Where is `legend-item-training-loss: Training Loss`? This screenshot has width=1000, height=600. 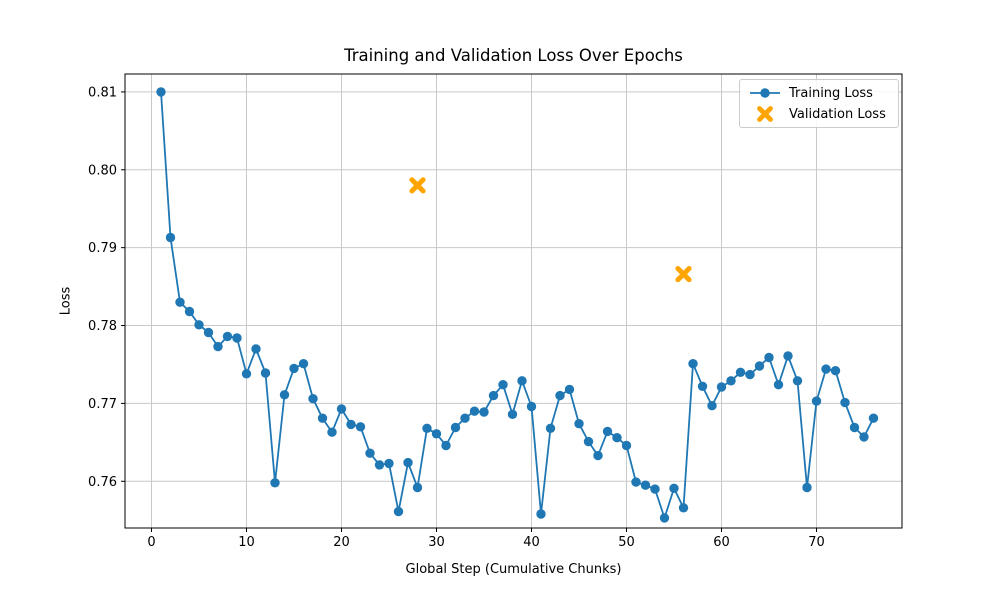 legend-item-training-loss: Training Loss is located at coordinates (817, 93).